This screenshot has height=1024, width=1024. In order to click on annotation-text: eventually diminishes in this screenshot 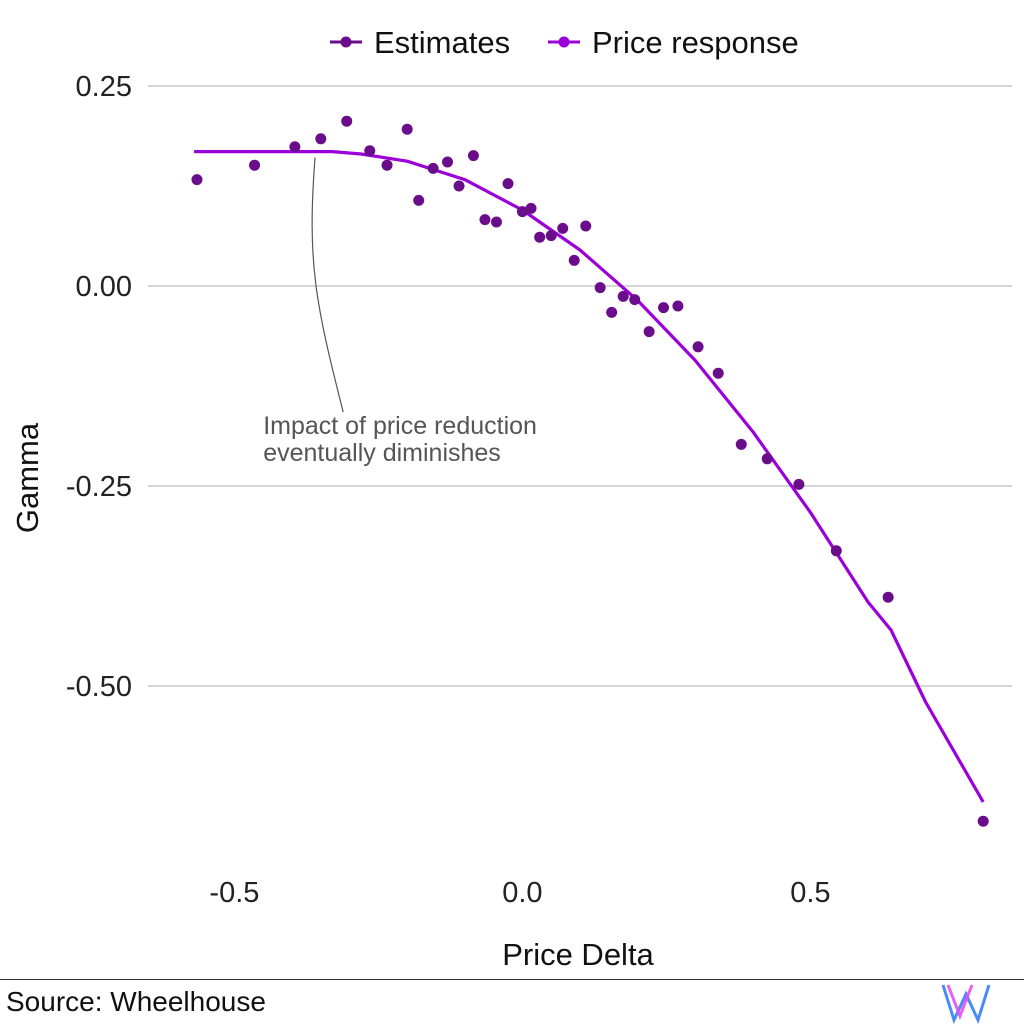, I will do `click(382, 453)`.